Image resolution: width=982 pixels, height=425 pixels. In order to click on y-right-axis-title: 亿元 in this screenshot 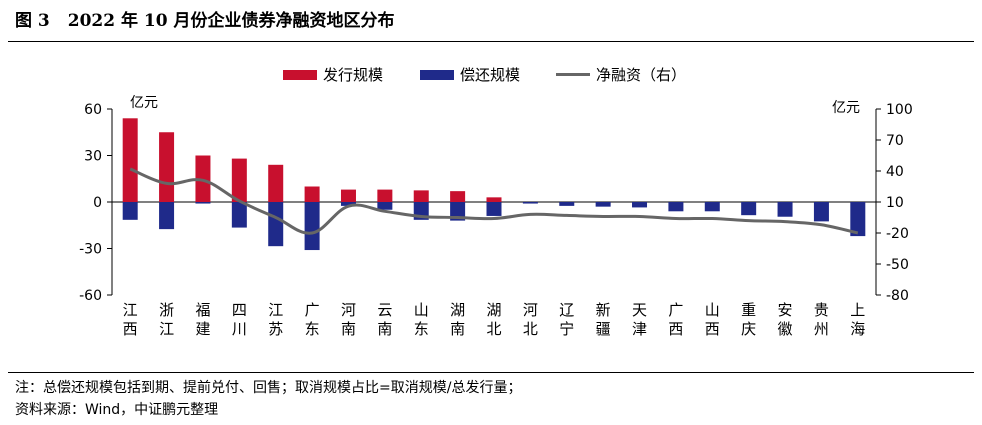, I will do `click(846, 108)`.